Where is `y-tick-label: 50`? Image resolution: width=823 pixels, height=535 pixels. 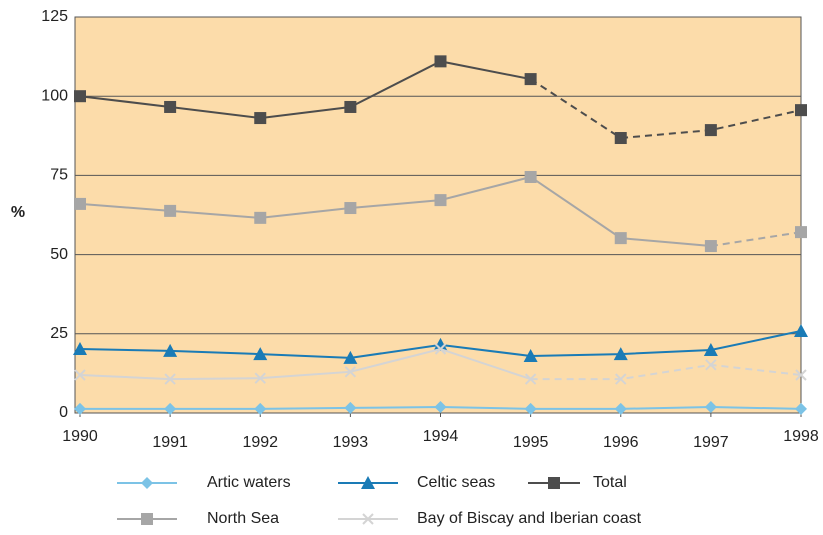 y-tick-label: 50 is located at coordinates (59, 254).